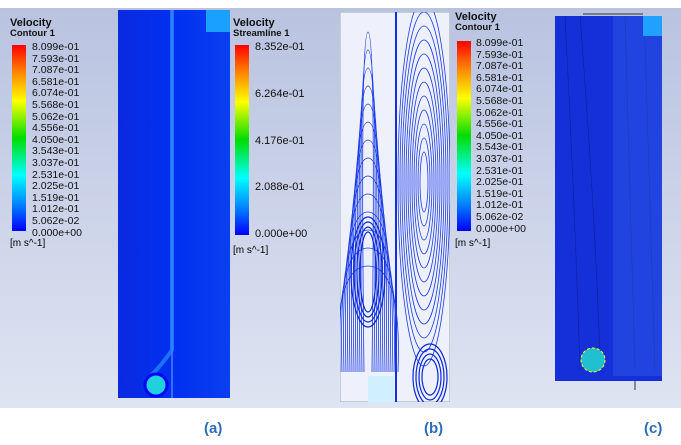 The height and width of the screenshot is (445, 681). Describe the element at coordinates (251, 250) in the screenshot. I see `unit-b: [m s^-1]` at that location.